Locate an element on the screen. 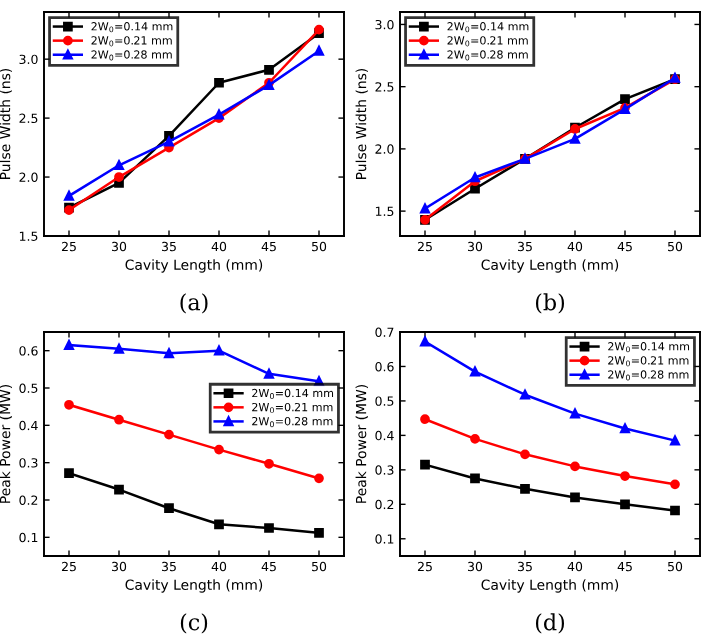 The image size is (712, 642). text: (c) is located at coordinates (194, 623).